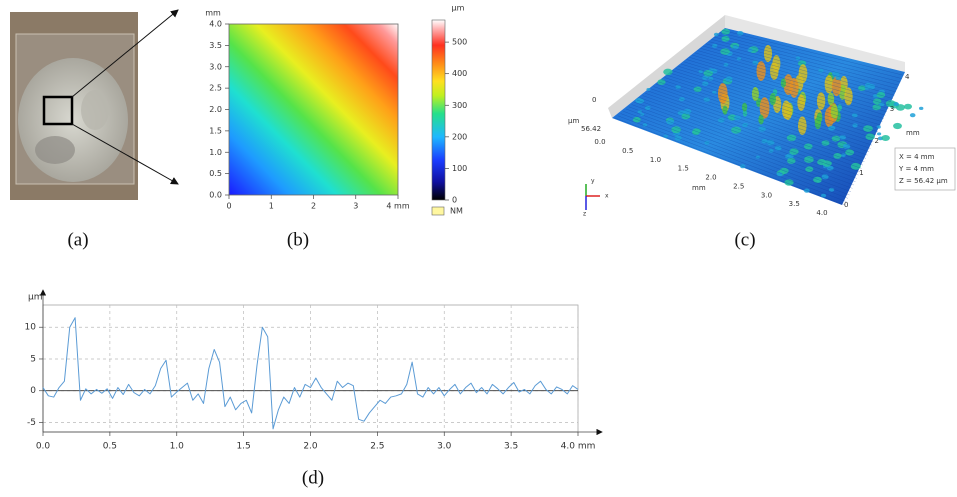  I want to click on x-tick-label: 0, so click(228, 206).